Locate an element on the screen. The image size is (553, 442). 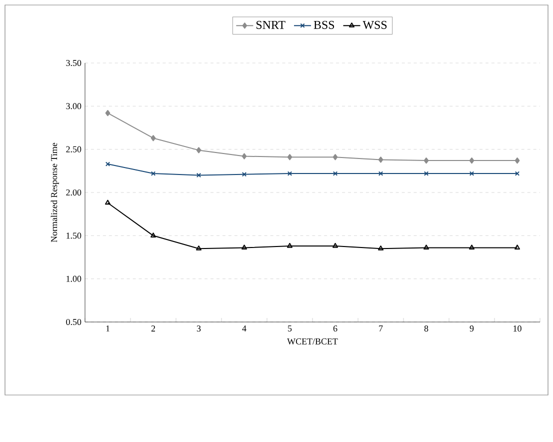
x-tick-label: 8 is located at coordinates (426, 329).